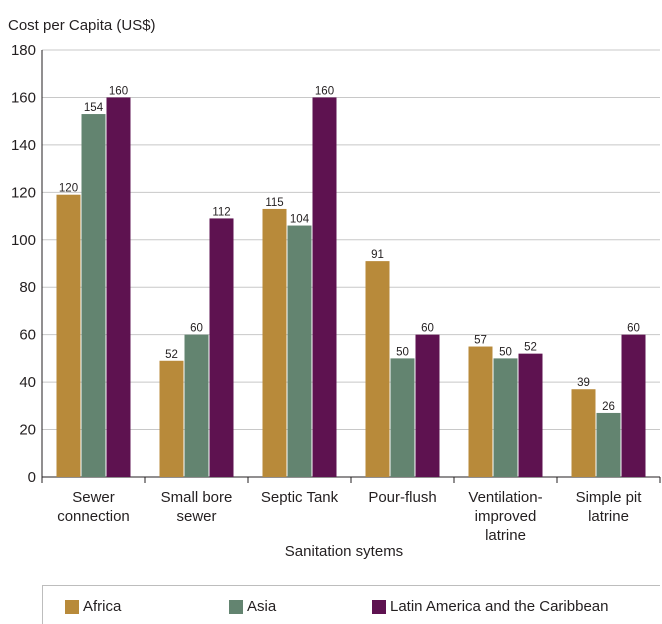 The height and width of the screenshot is (624, 662). Describe the element at coordinates (23, 145) in the screenshot. I see `y-tick-label: 140` at that location.